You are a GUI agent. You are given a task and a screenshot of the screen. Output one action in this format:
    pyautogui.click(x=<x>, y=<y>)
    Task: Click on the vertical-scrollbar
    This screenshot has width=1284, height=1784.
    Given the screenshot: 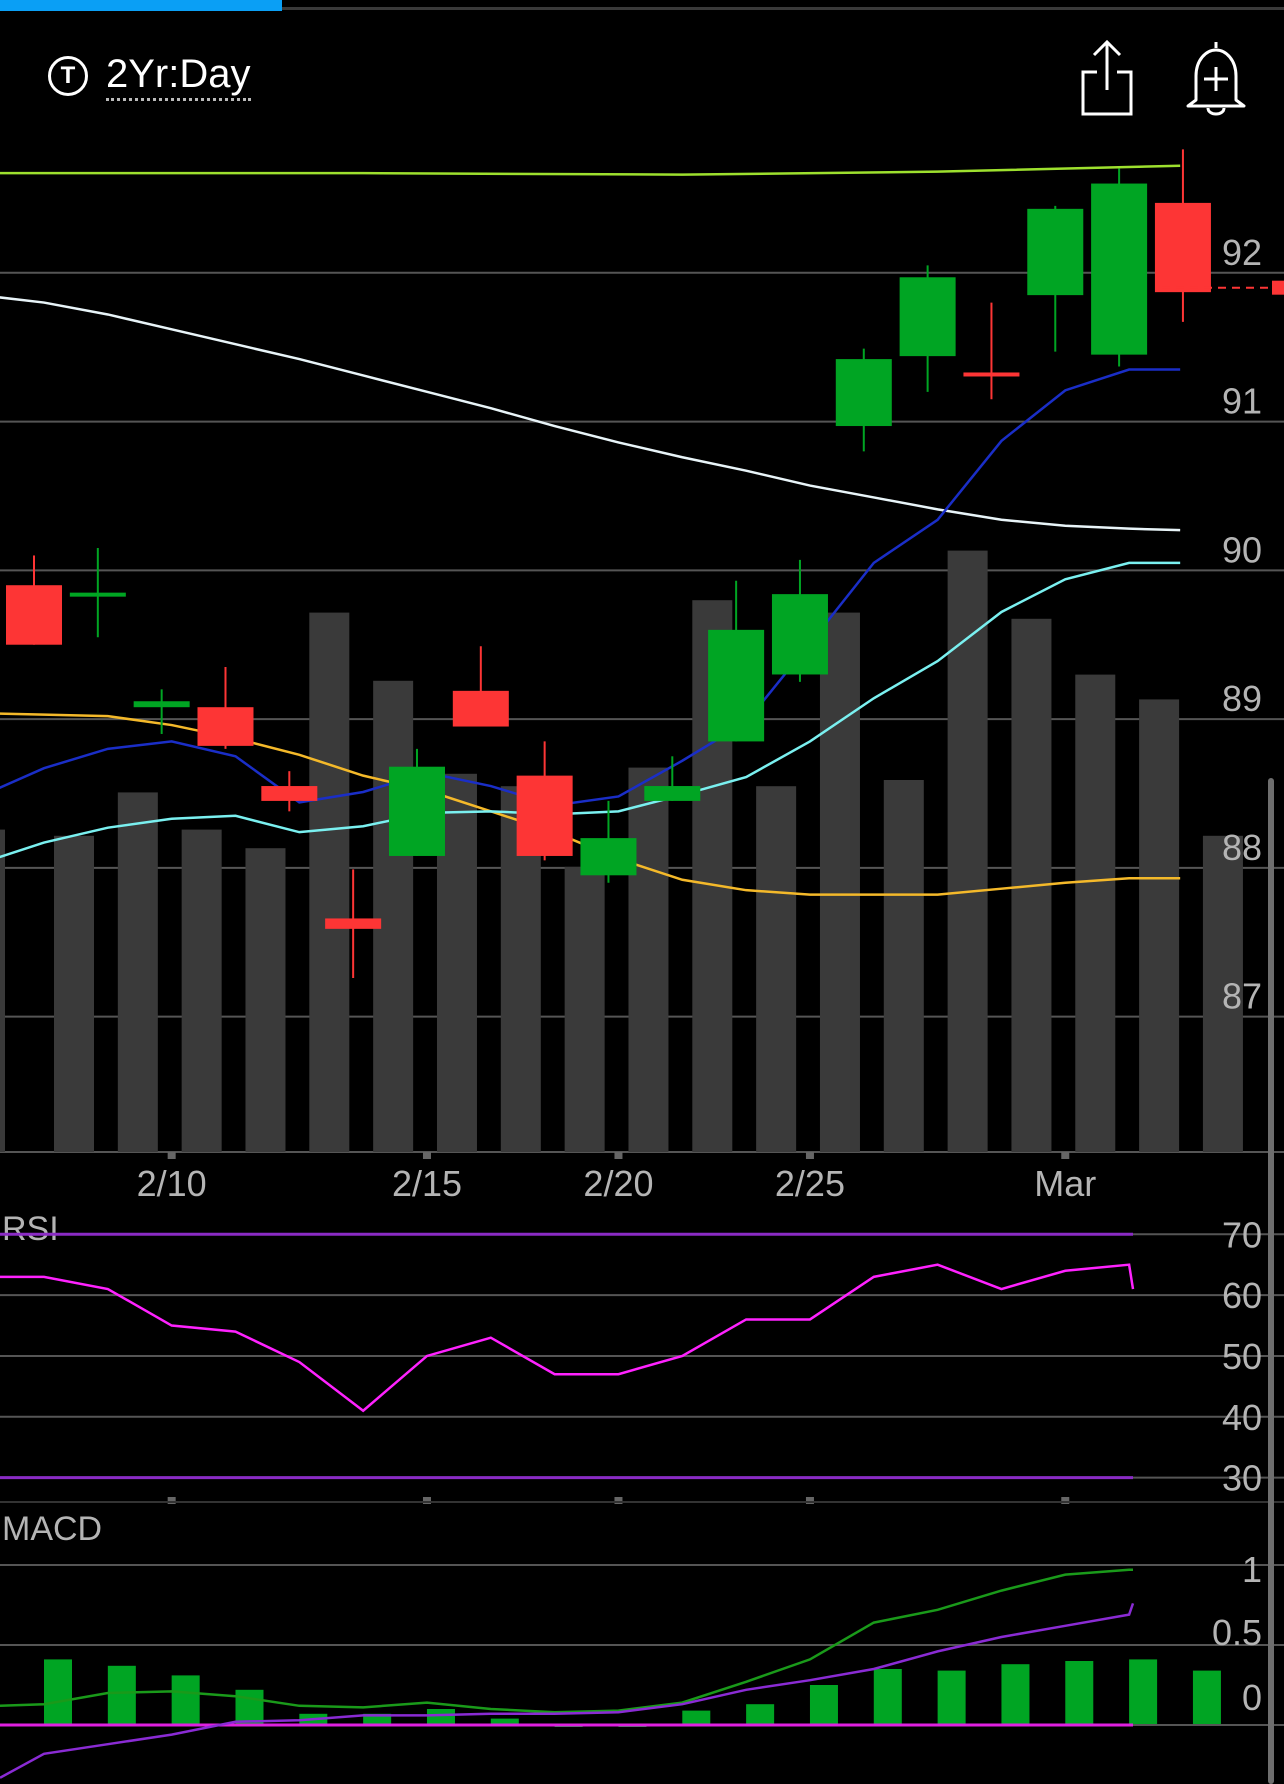 What is the action you would take?
    pyautogui.click(x=1271, y=1281)
    